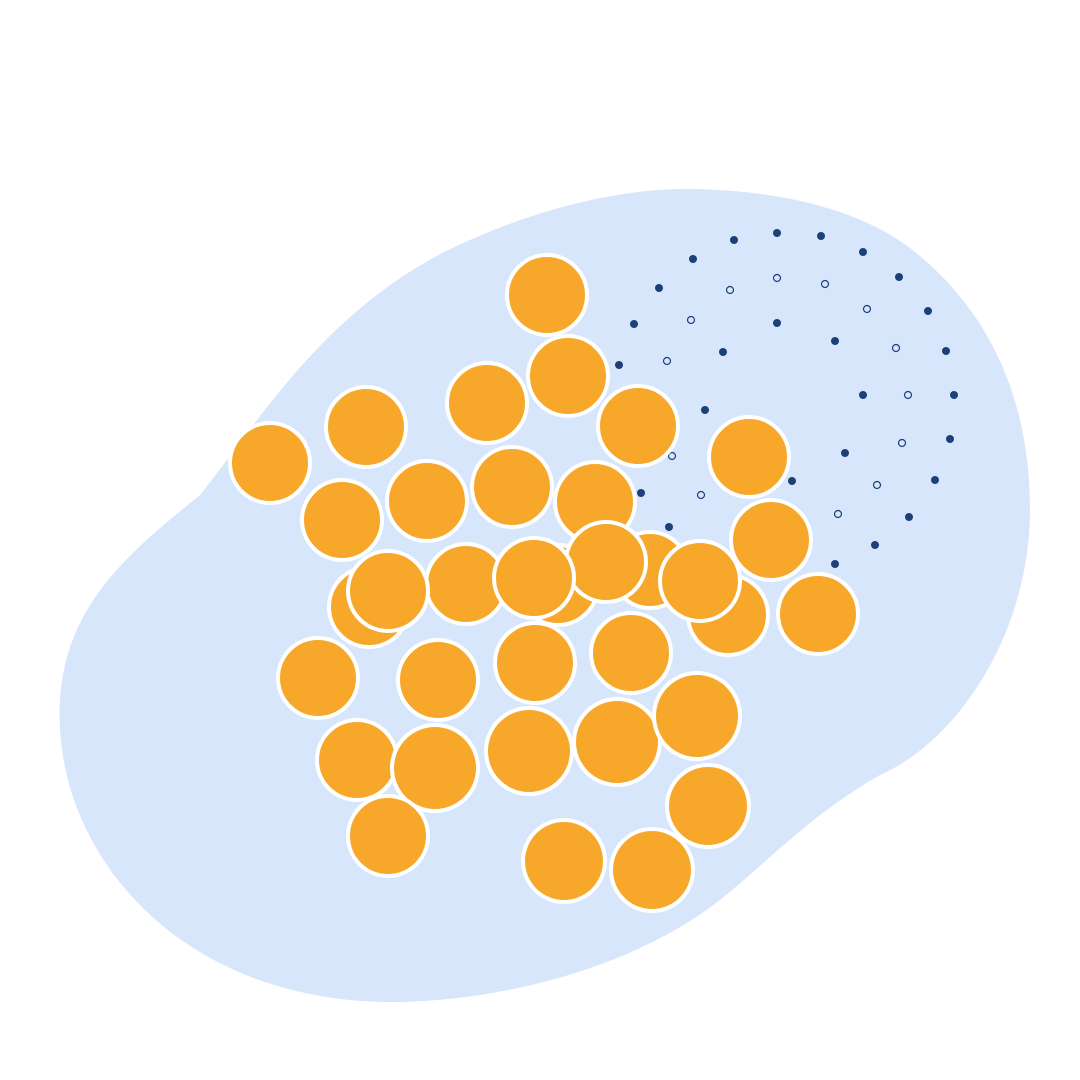  Describe the element at coordinates (786, 398) in the screenshot. I see `dot-pattern` at that location.